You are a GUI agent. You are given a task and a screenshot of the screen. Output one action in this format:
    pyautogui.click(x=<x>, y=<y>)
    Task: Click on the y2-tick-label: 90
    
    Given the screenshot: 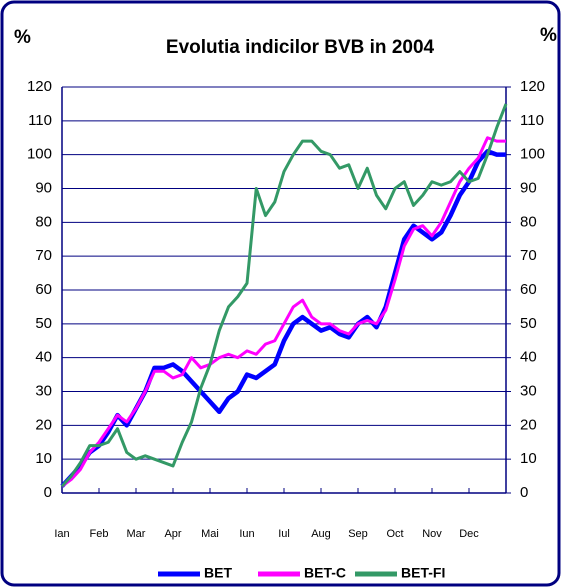 What is the action you would take?
    pyautogui.click(x=528, y=187)
    